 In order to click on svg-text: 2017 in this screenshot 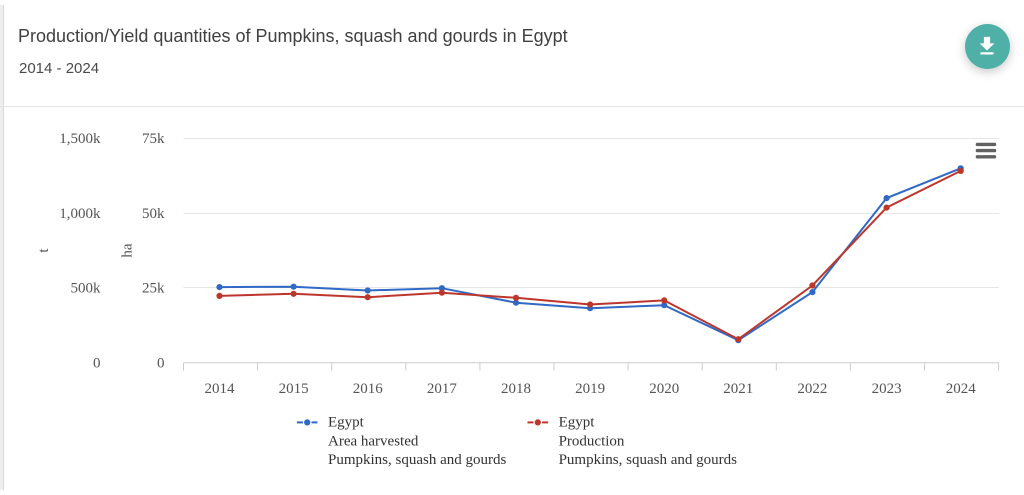, I will do `click(442, 389)`.